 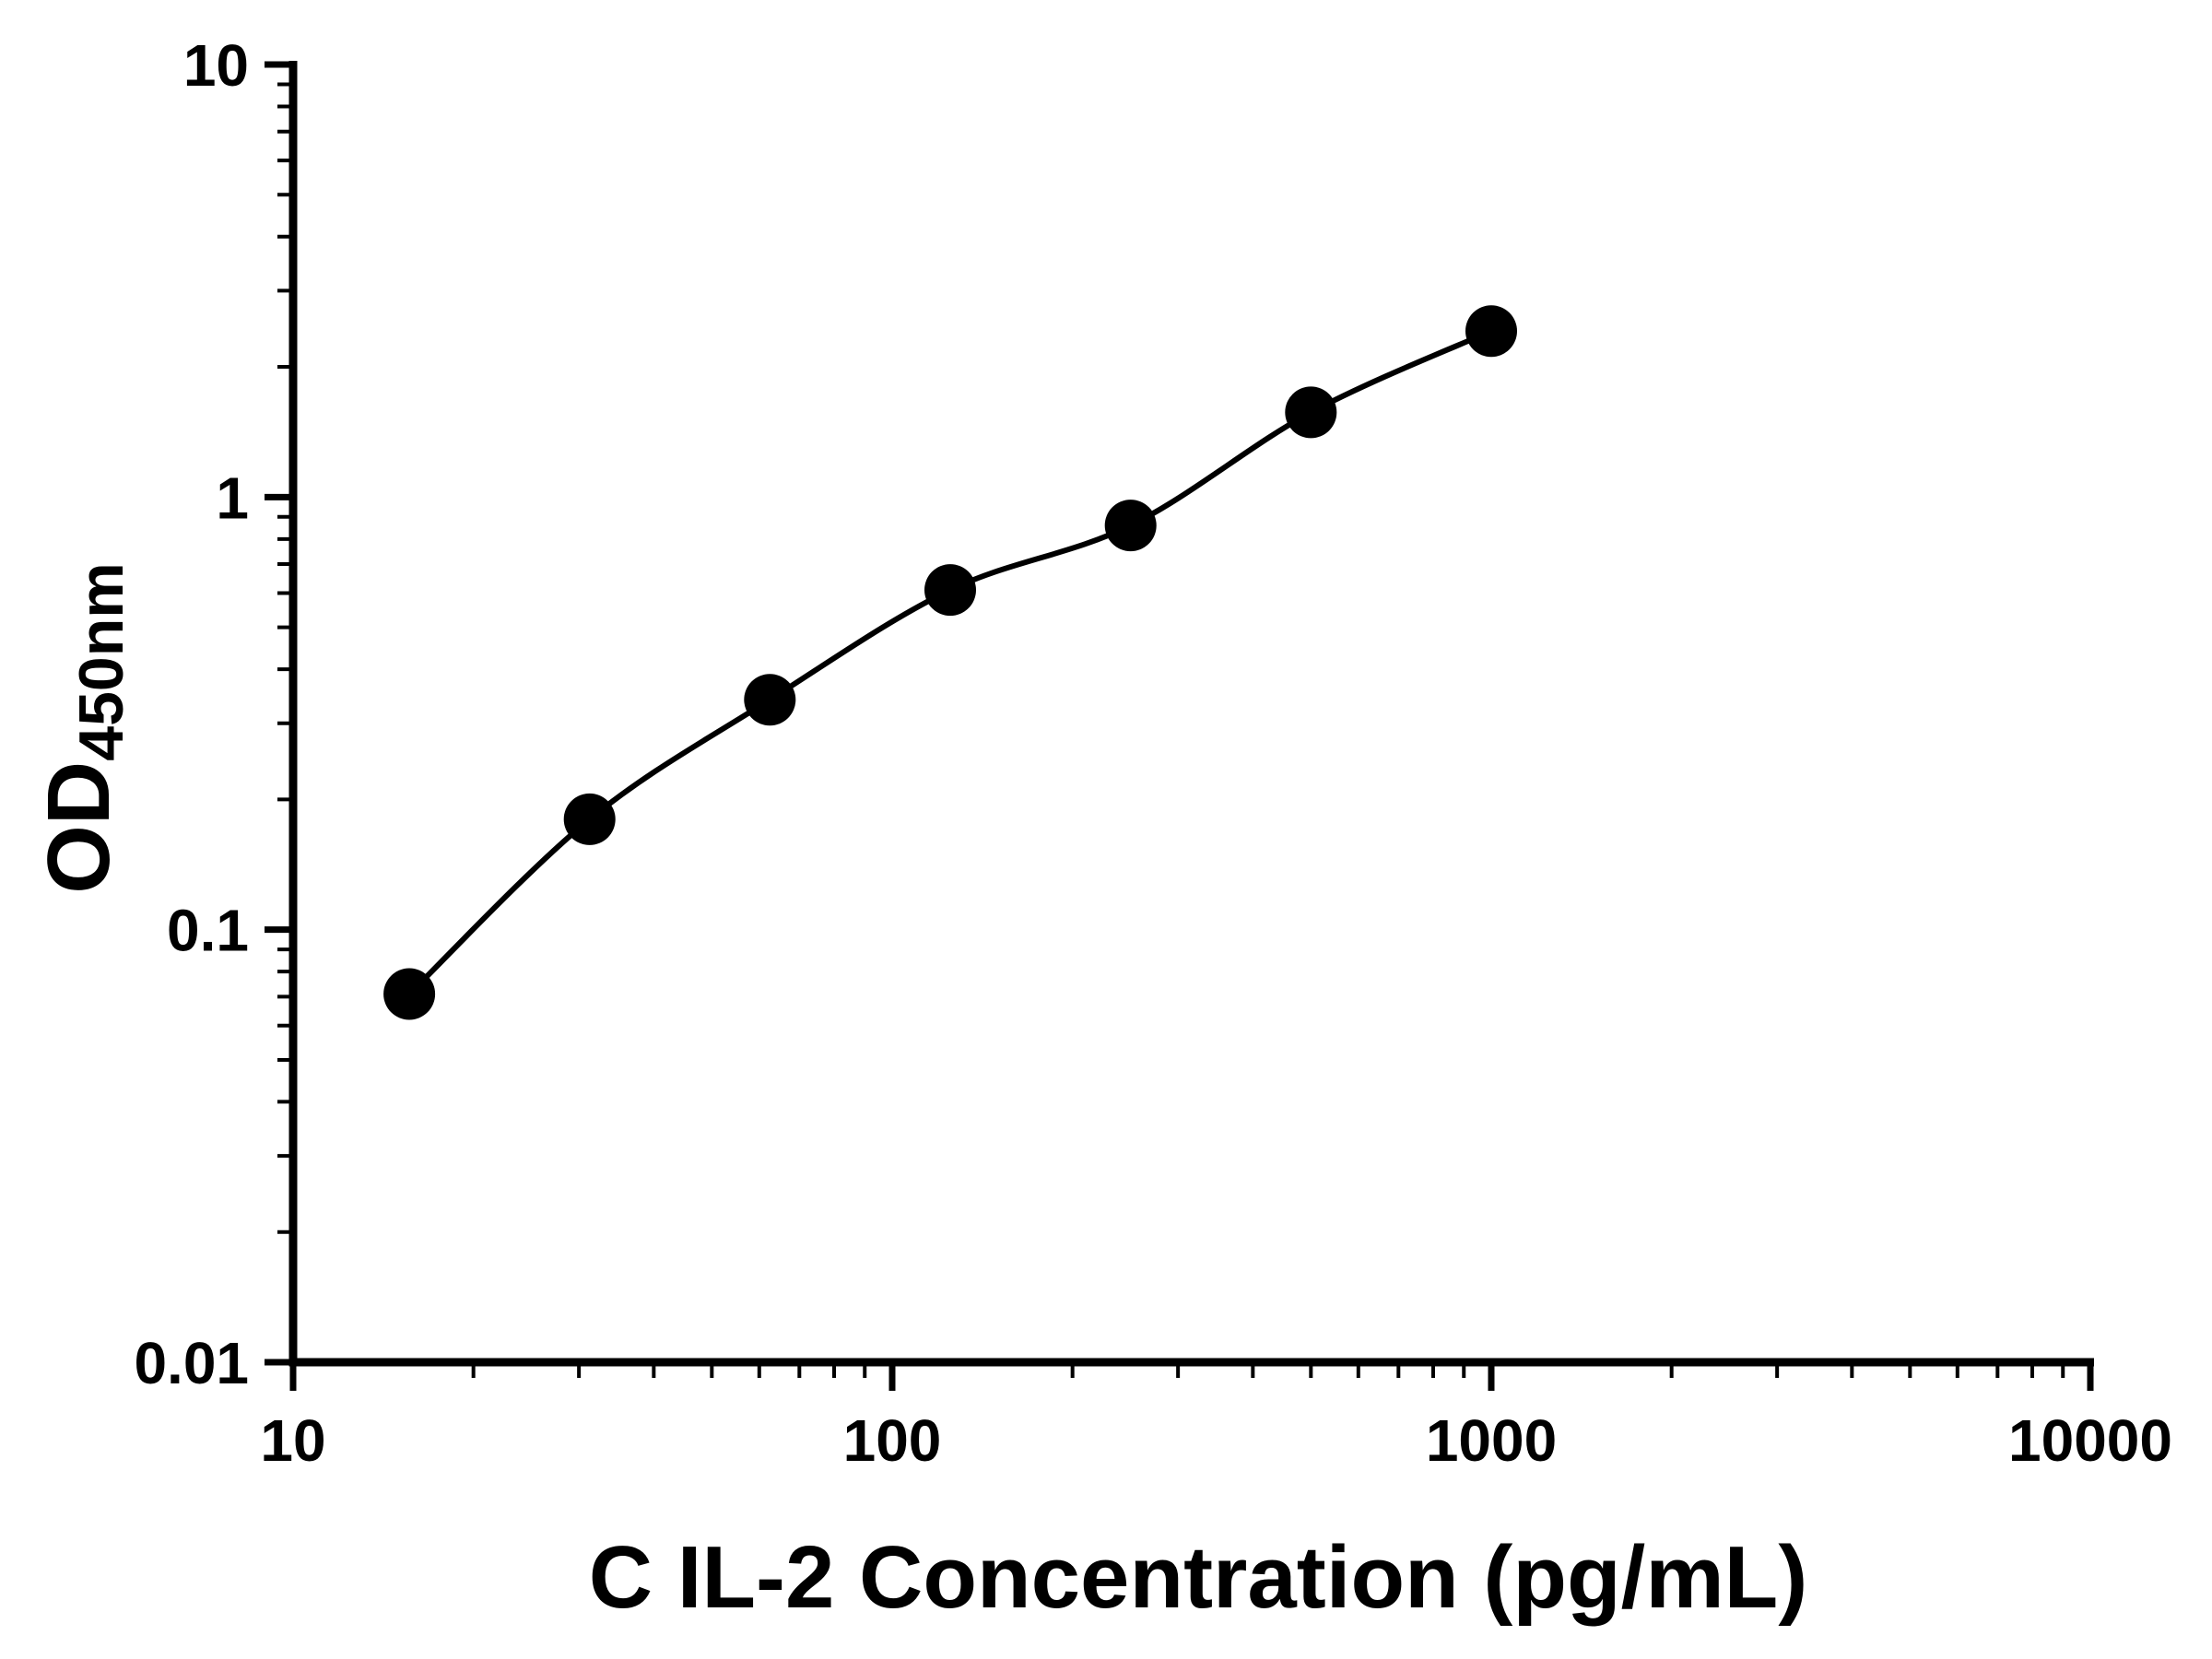 What do you see at coordinates (1491, 1440) in the screenshot?
I see `x-tick-label: 1000` at bounding box center [1491, 1440].